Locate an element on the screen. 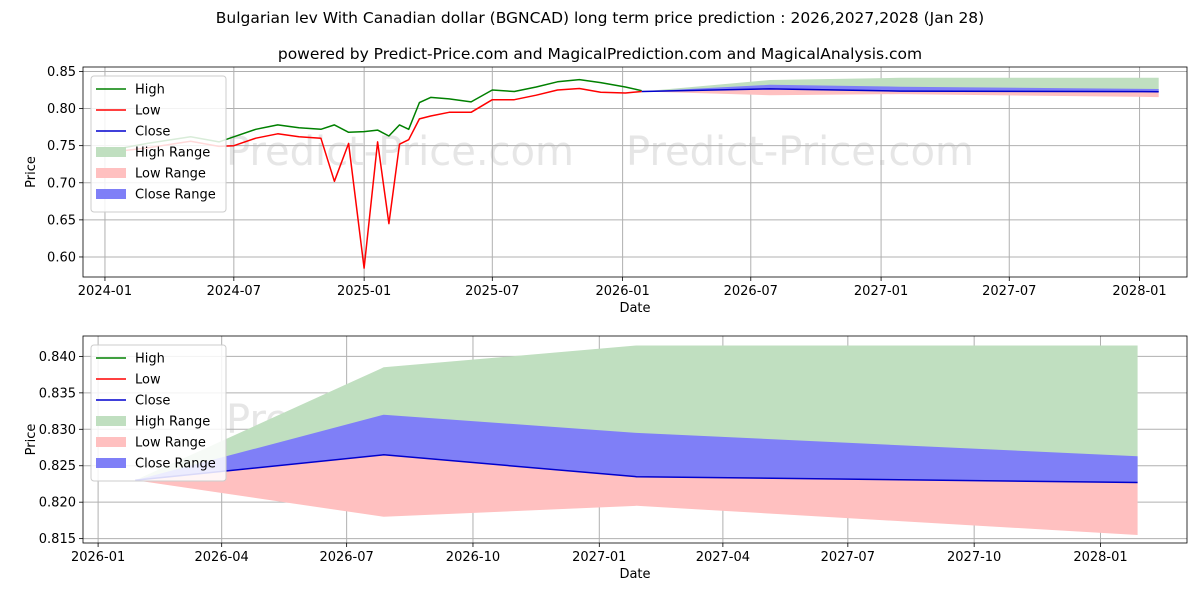 The height and width of the screenshot is (600, 1200). x-tick-label: 2026-04 is located at coordinates (222, 557).